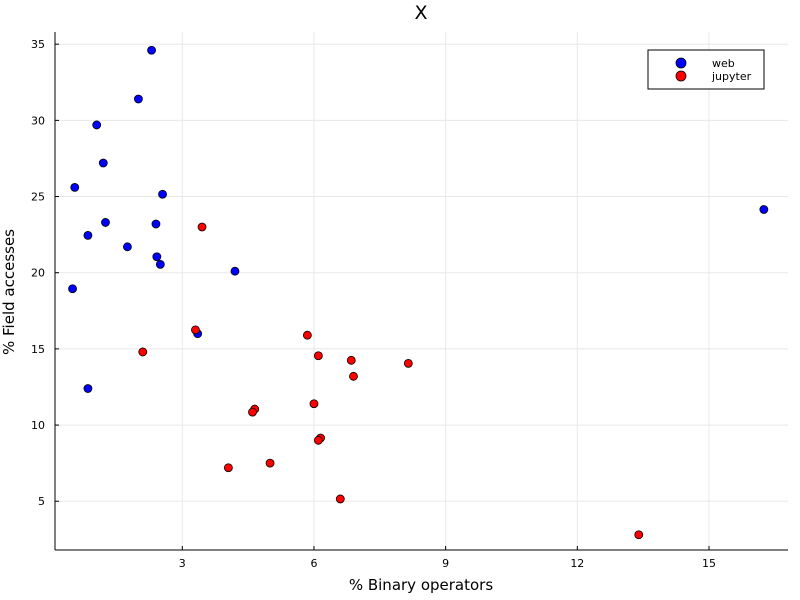 The image size is (800, 600). What do you see at coordinates (445, 563) in the screenshot?
I see `x-tick-label: 9` at bounding box center [445, 563].